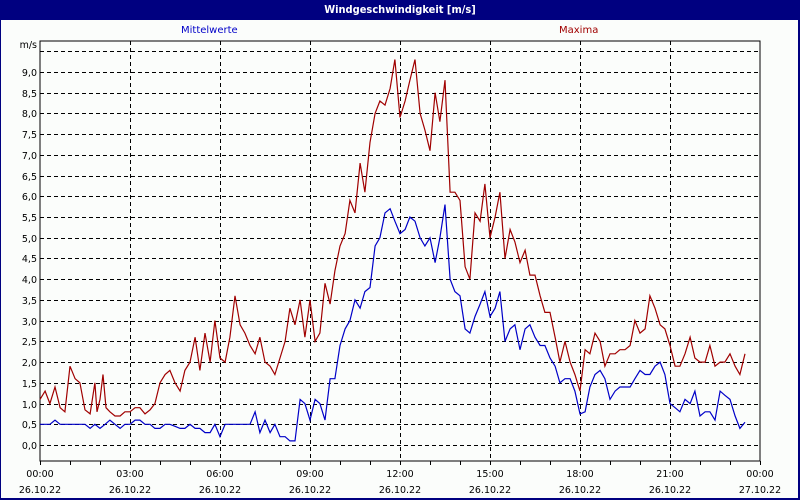 The width and height of the screenshot is (800, 500). What do you see at coordinates (29, 301) in the screenshot?
I see `y-tick-label: 3,5` at bounding box center [29, 301].